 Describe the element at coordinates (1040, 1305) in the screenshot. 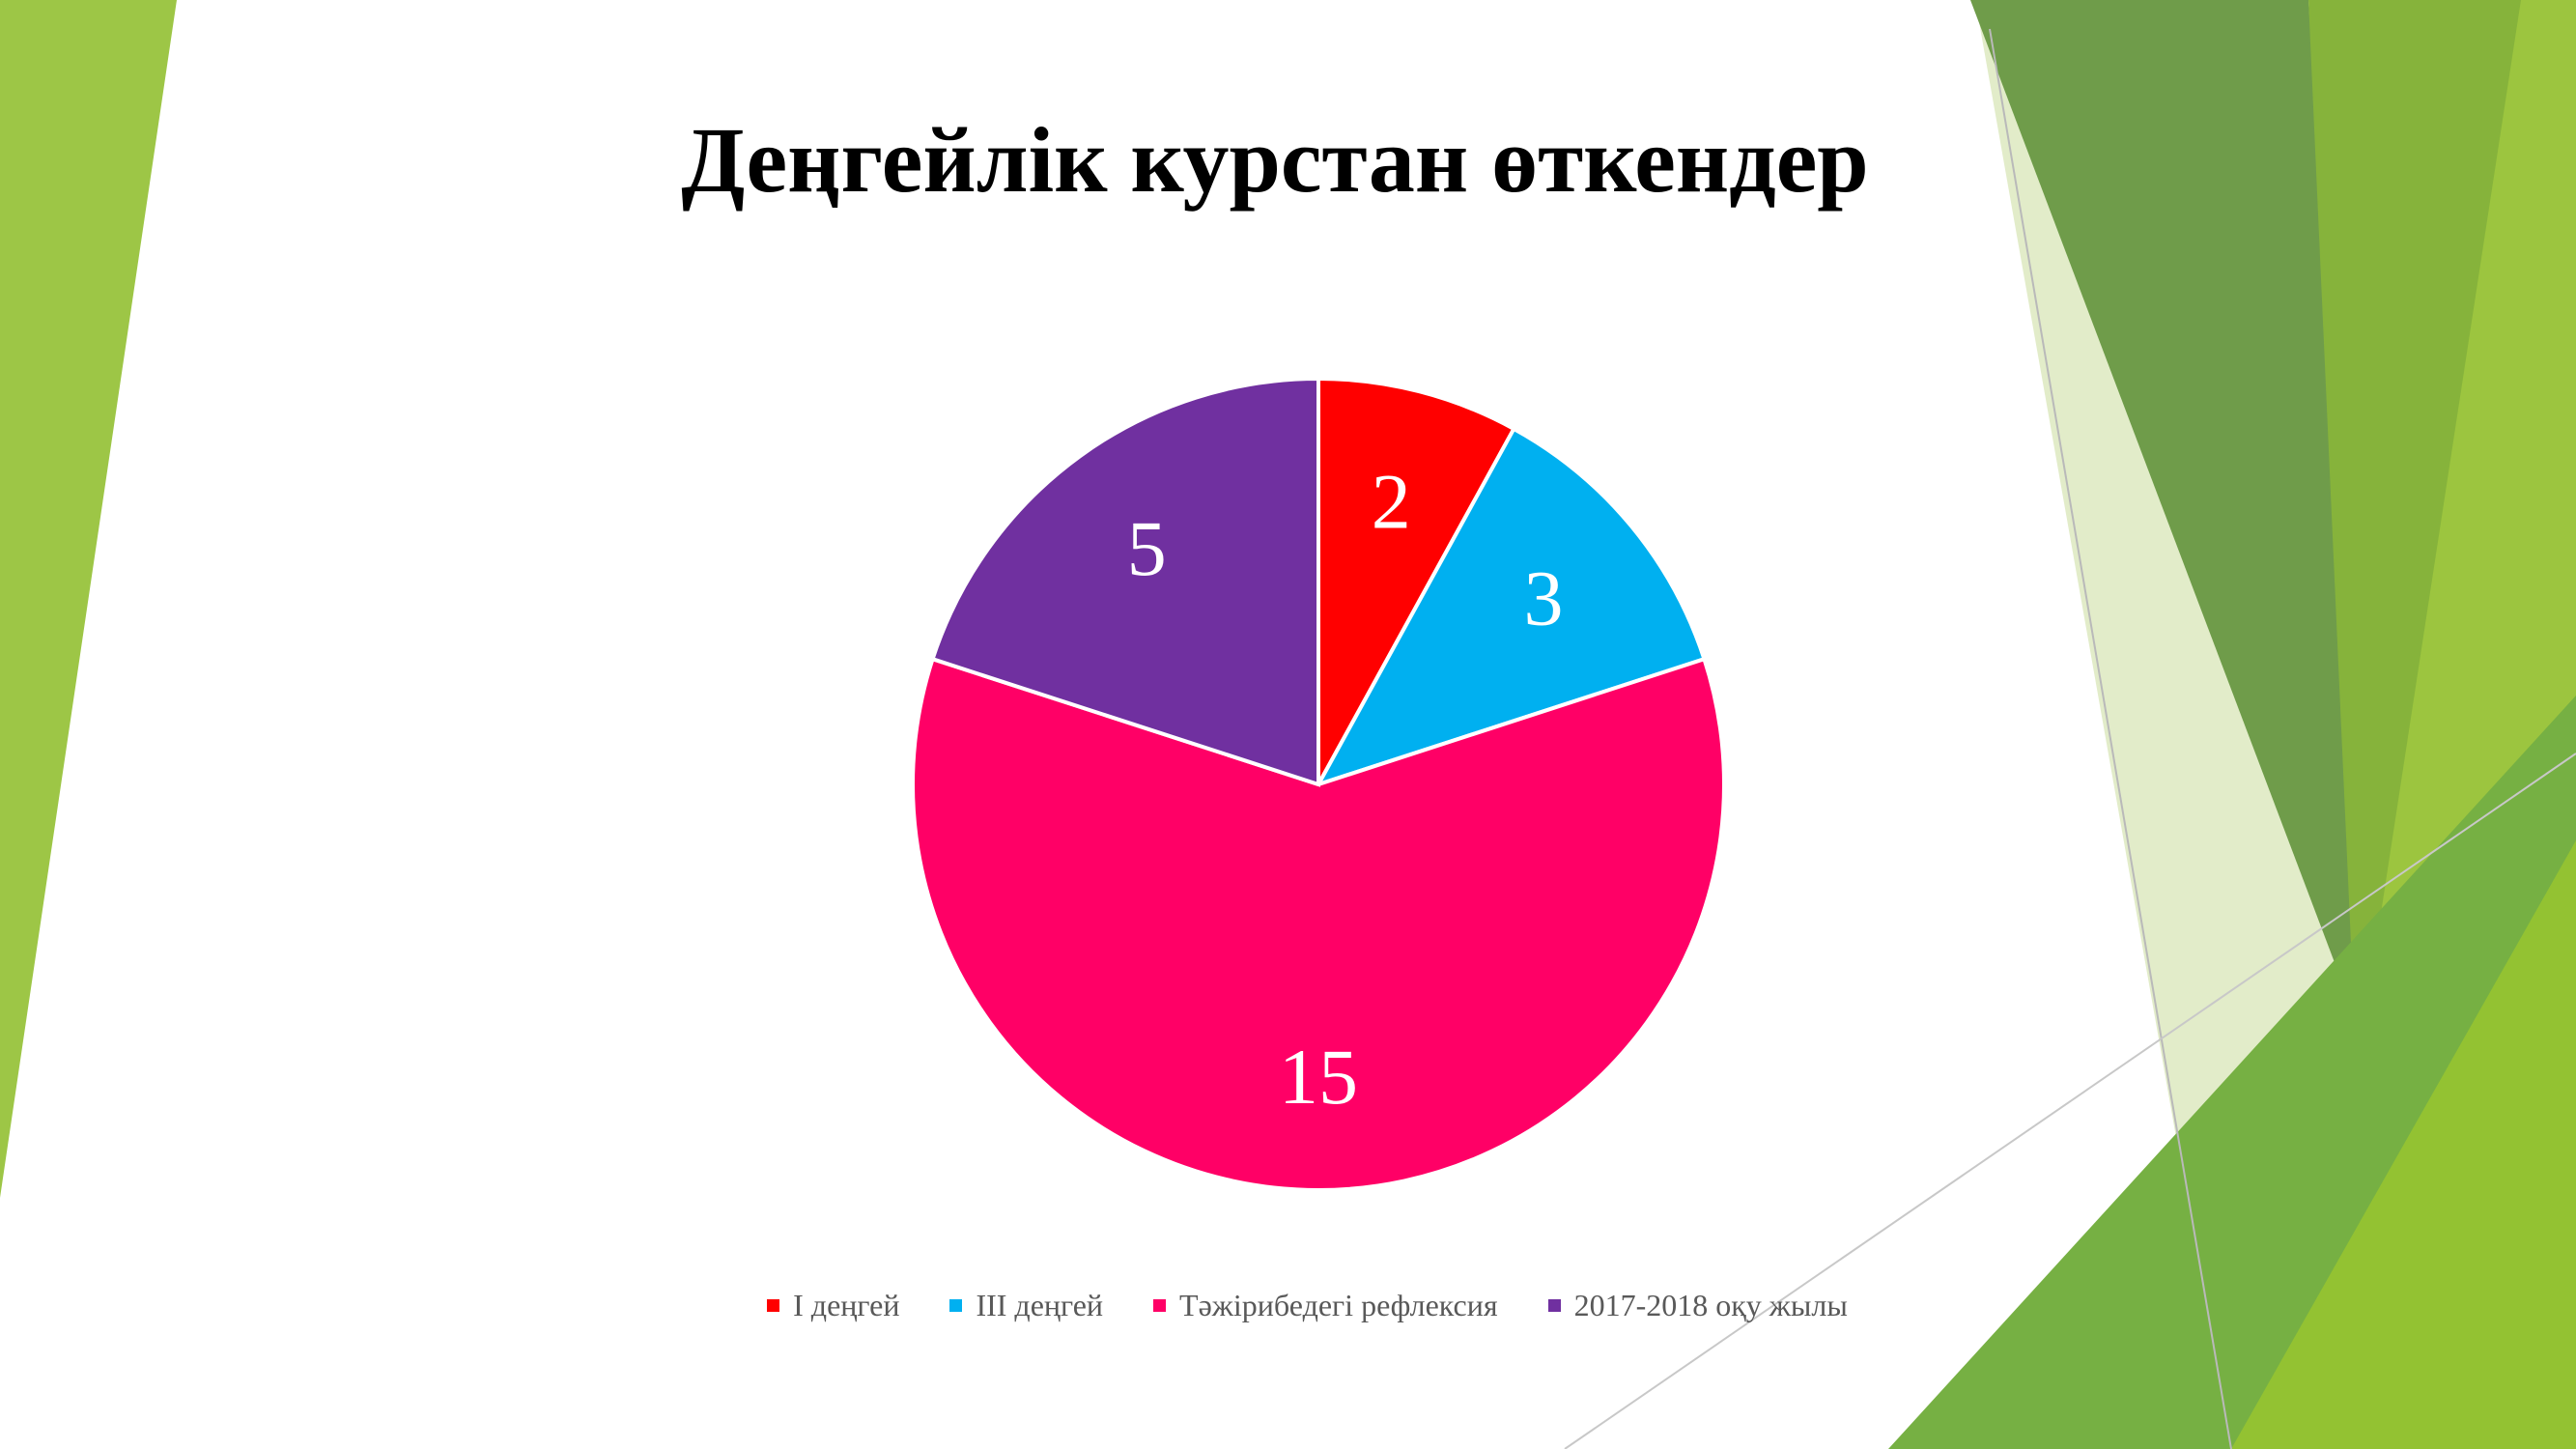

I see `legend-label: ІІІ деңгей` at that location.